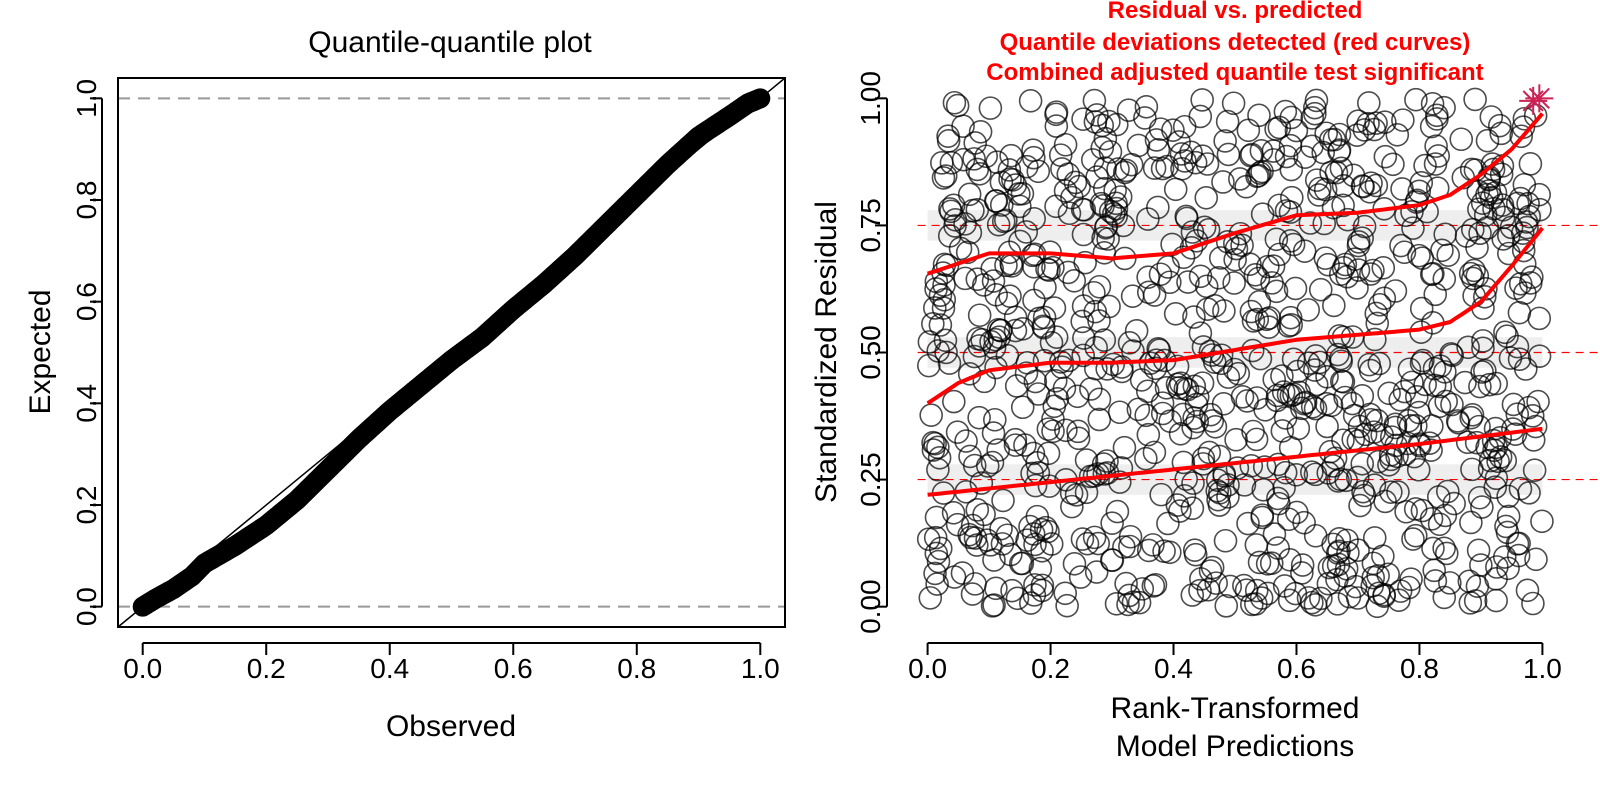 The width and height of the screenshot is (1600, 800). Describe the element at coordinates (451, 663) in the screenshot. I see `qq-x-axis: 0.0 0.2 0.4 0.6 0.8 1.0` at that location.